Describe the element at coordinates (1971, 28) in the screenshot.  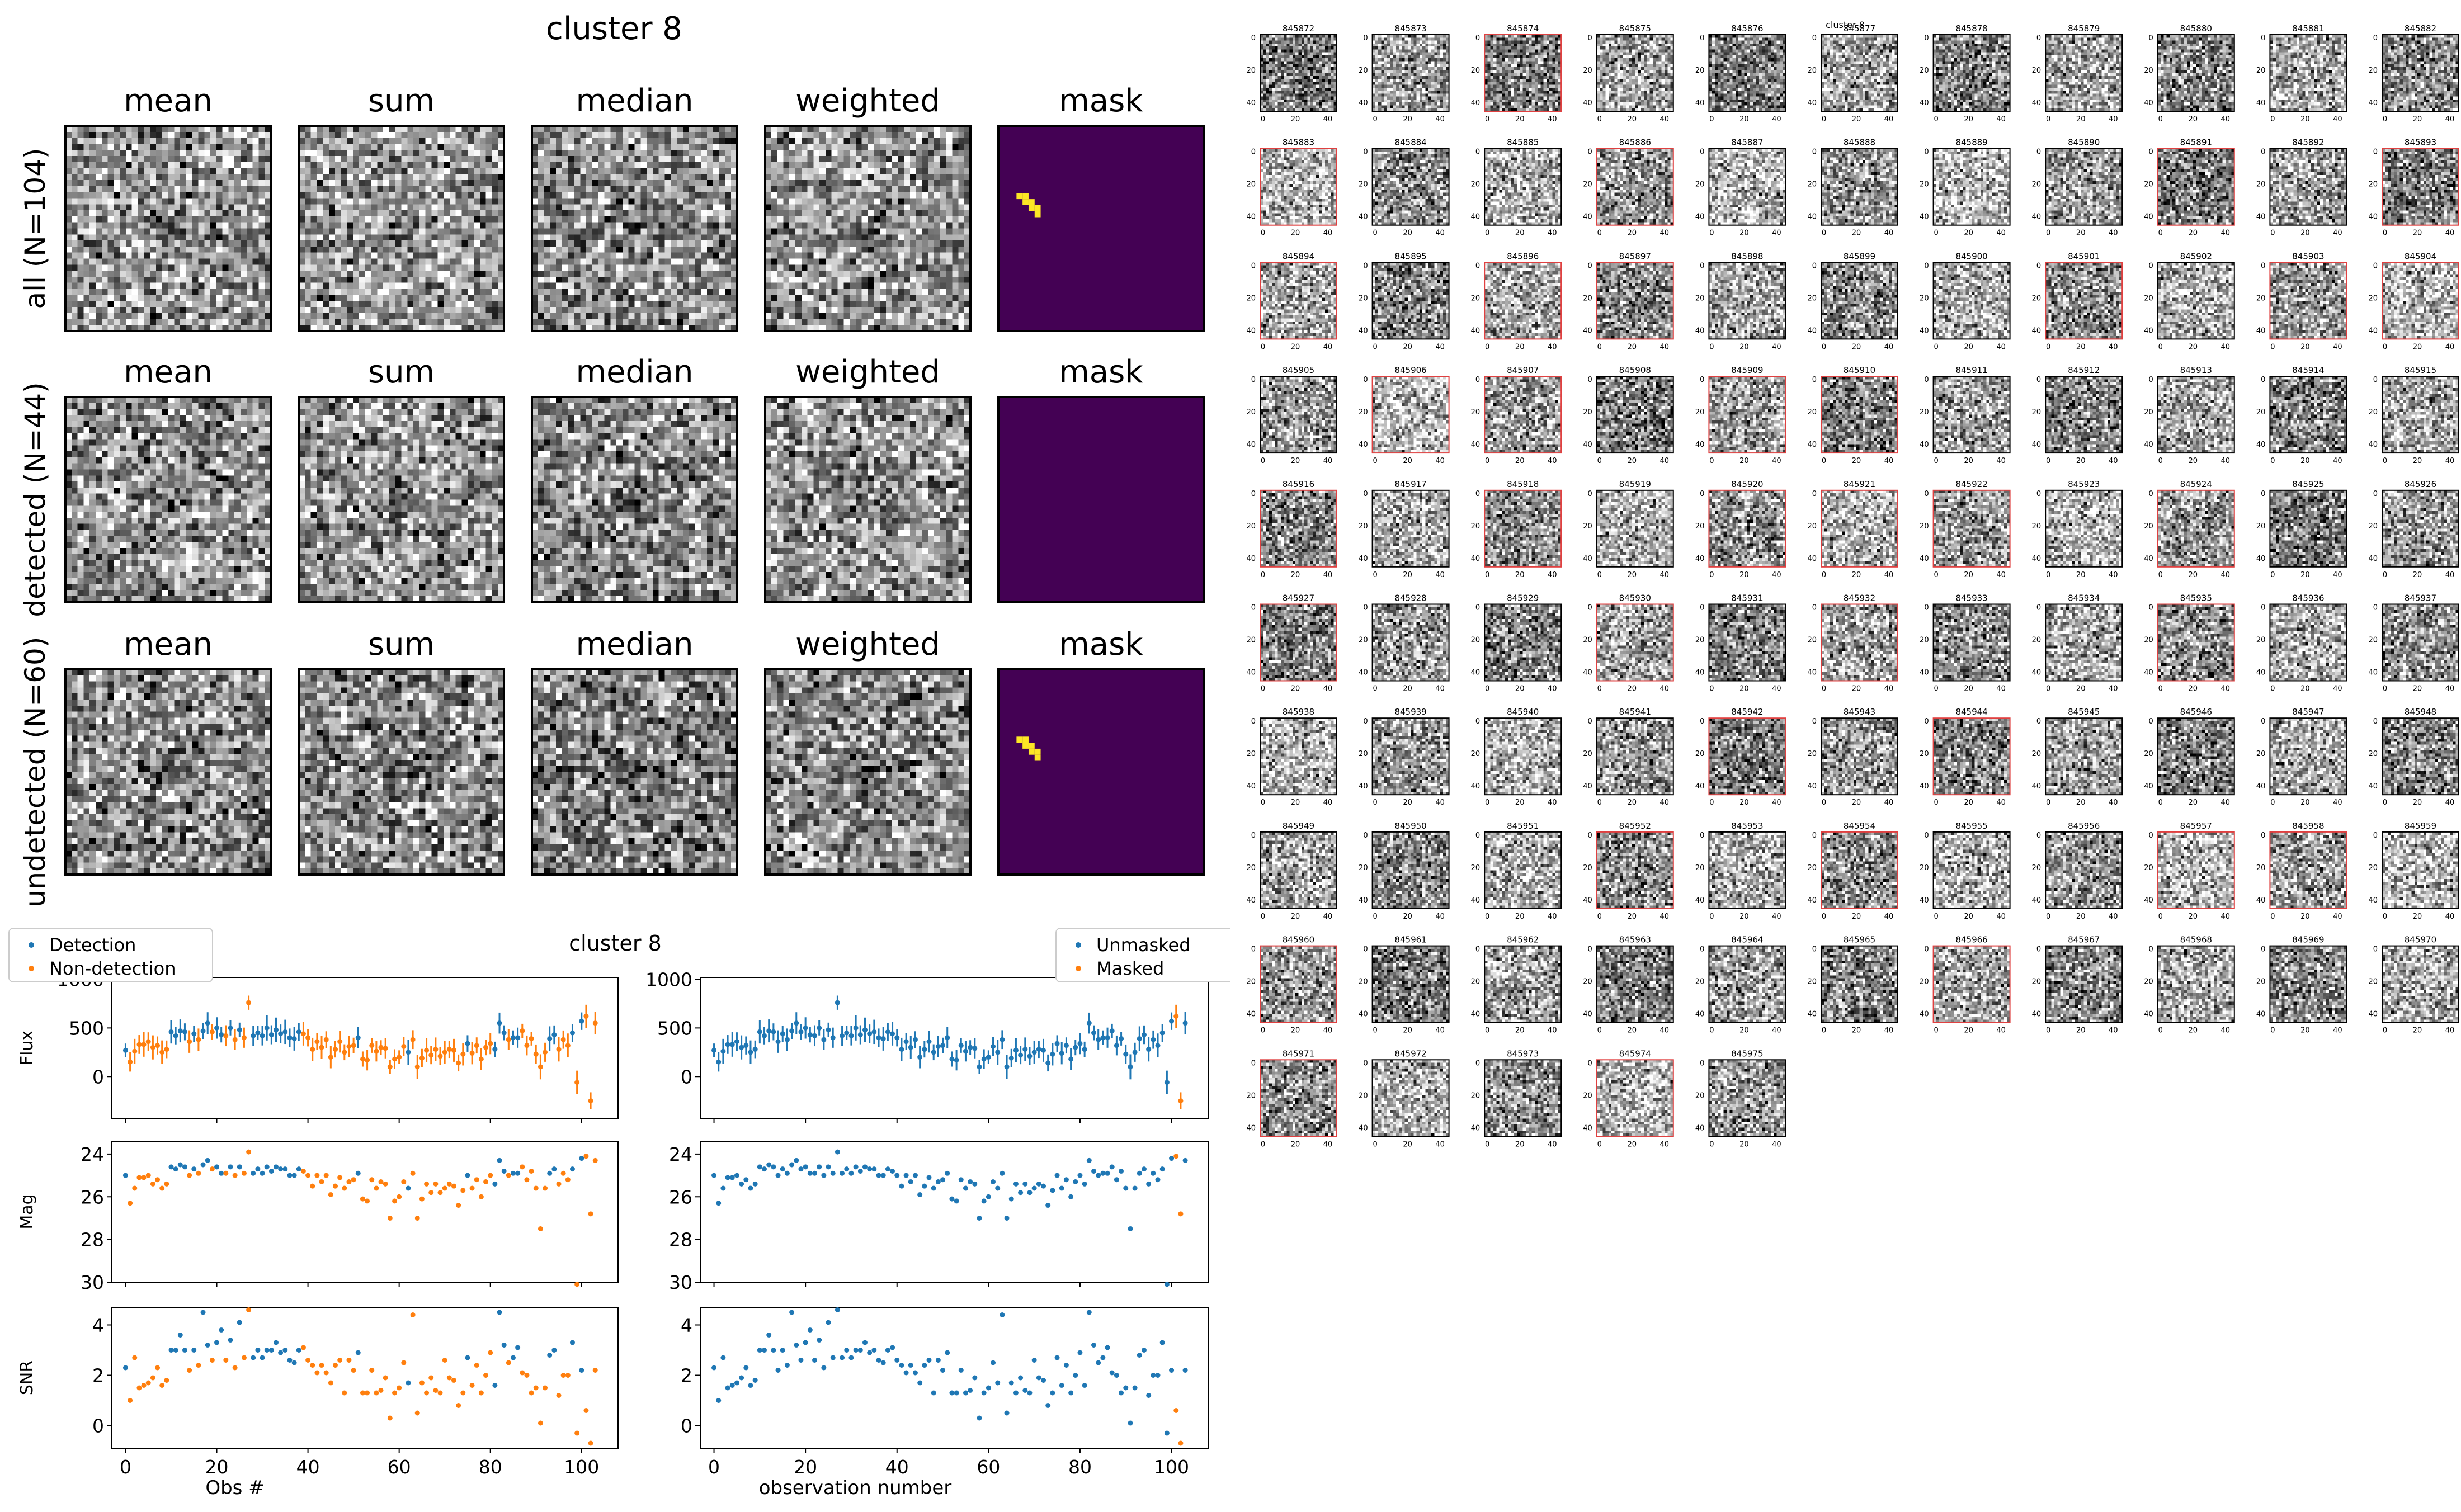
I see `cutout-label: 845878` at that location.